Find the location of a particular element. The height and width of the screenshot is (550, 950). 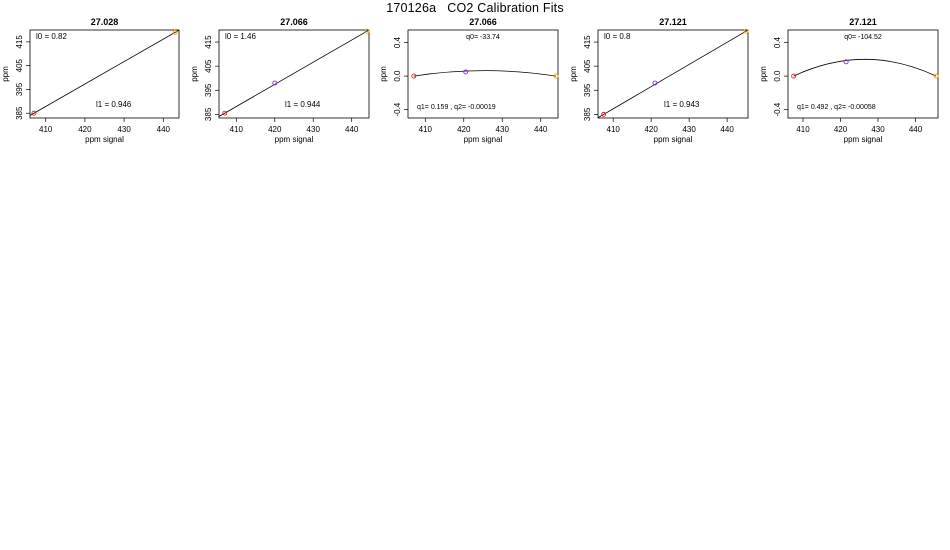

coef-label-l0: l0 = 0.82 is located at coordinates (51, 36).